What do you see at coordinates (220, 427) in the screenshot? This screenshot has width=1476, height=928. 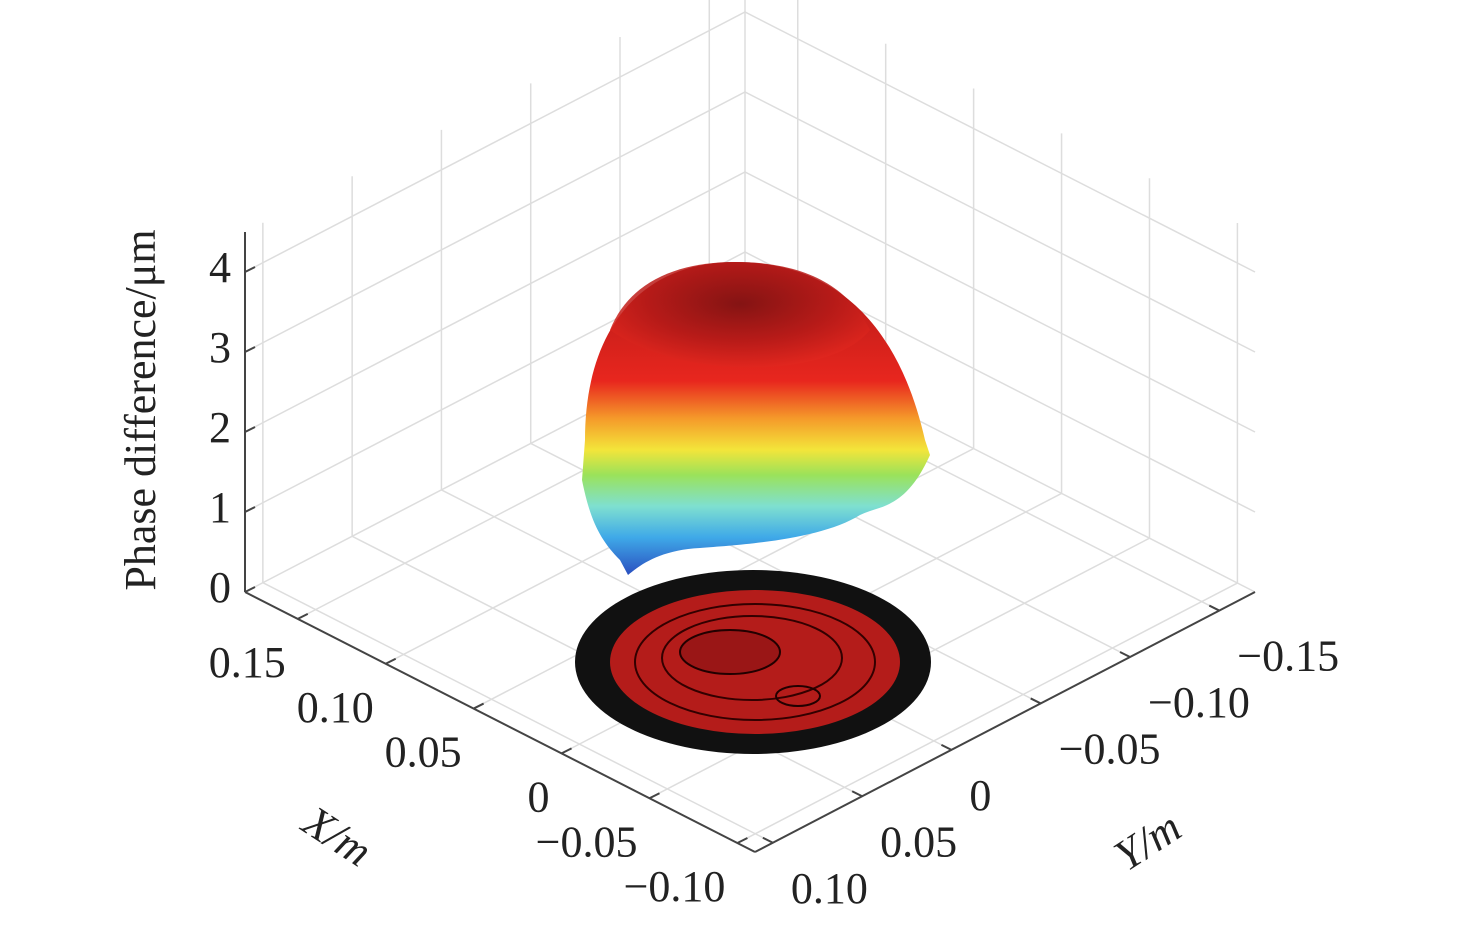 I see `z-tick-label: 2` at bounding box center [220, 427].